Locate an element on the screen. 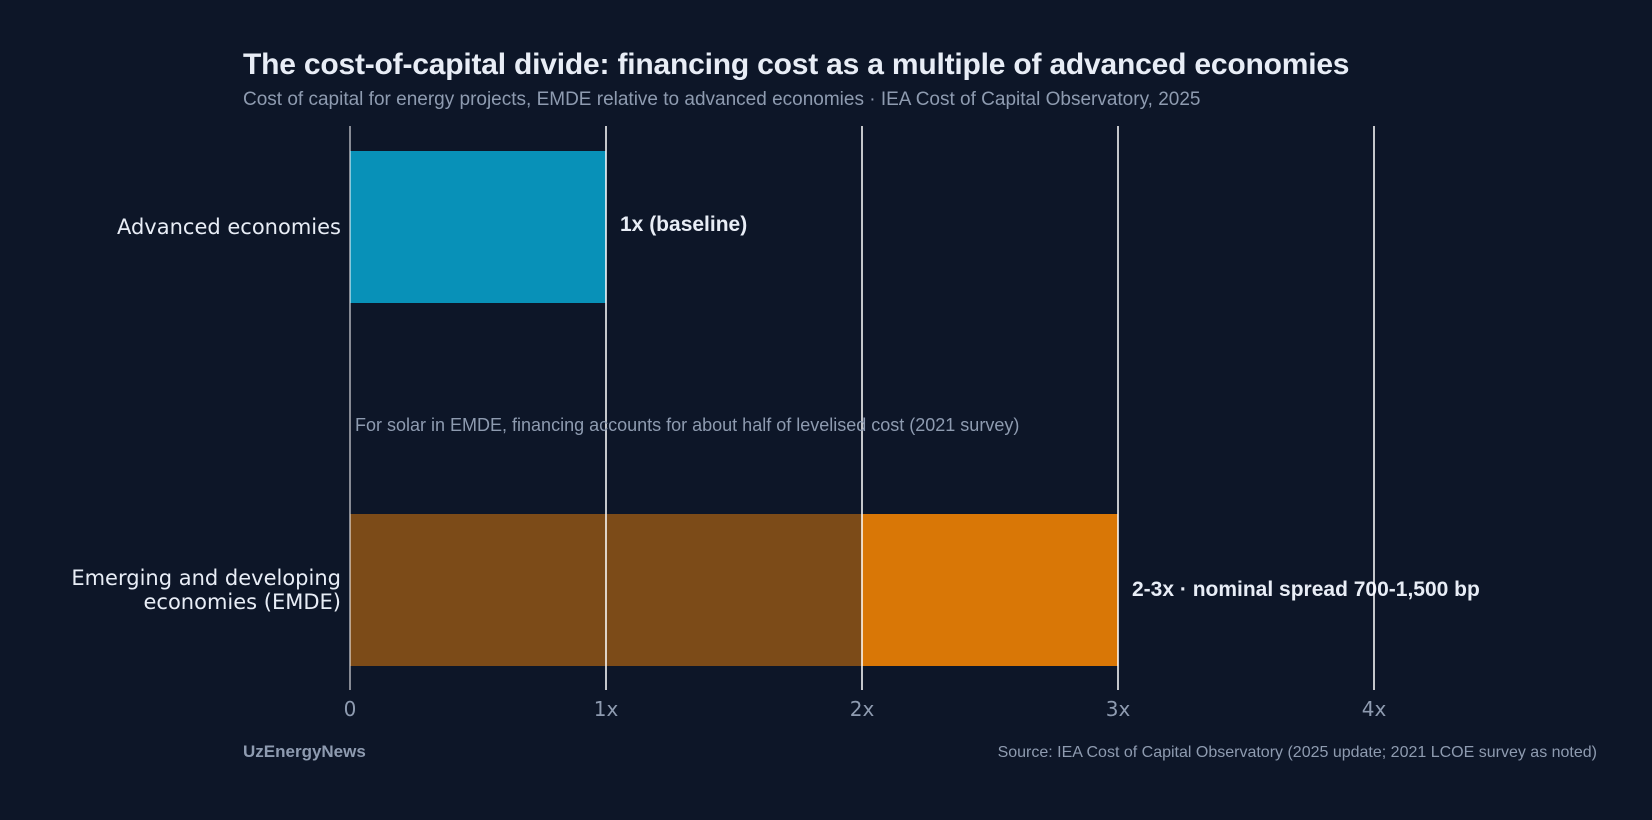 This screenshot has height=820, width=1652. brand-logo-text: UzEnergyNews is located at coordinates (304, 751).